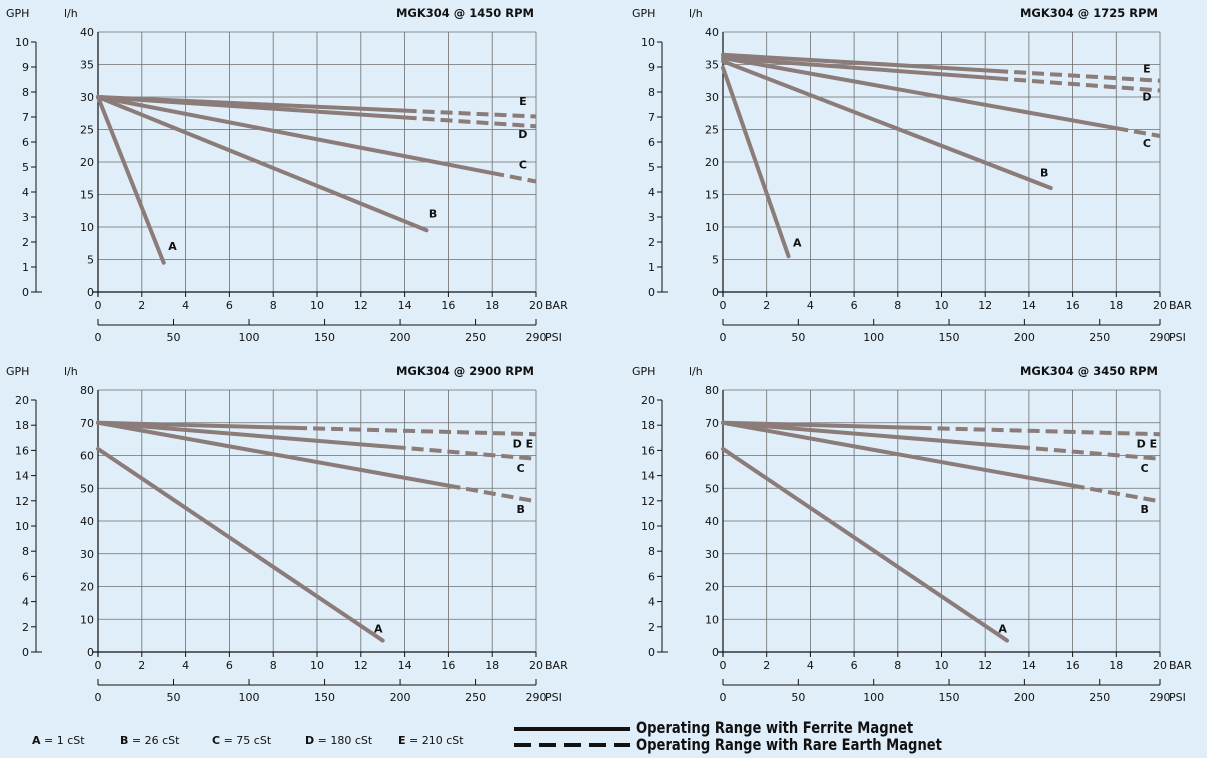 This screenshot has width=1207, height=758. What do you see at coordinates (317, 665) in the screenshot?
I see `x-tick-label: 10` at bounding box center [317, 665].